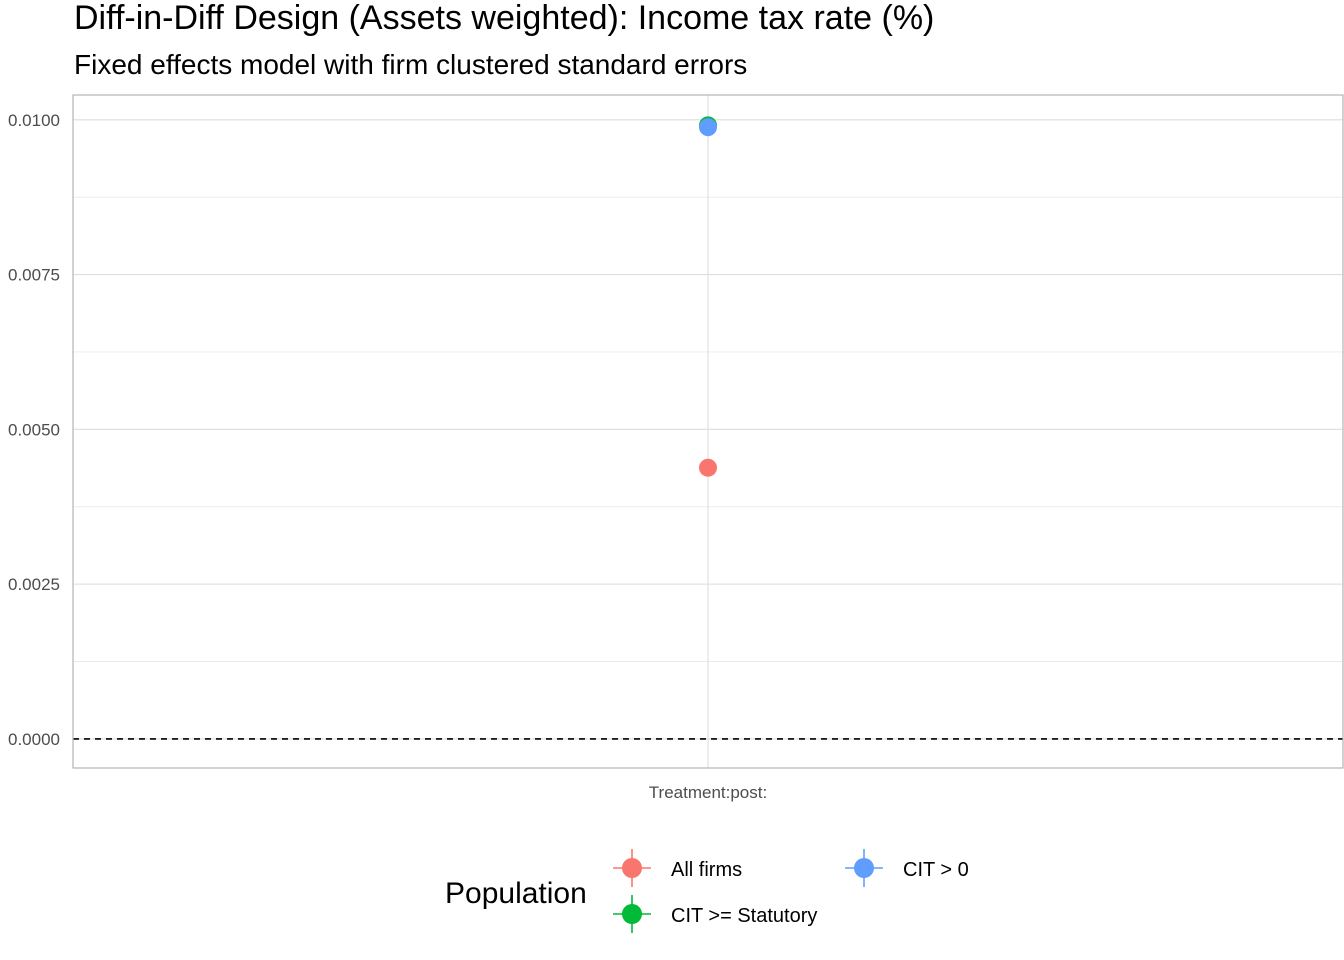 The width and height of the screenshot is (1344, 960). I want to click on x-tick-label: Treatment:post:, so click(708, 792).